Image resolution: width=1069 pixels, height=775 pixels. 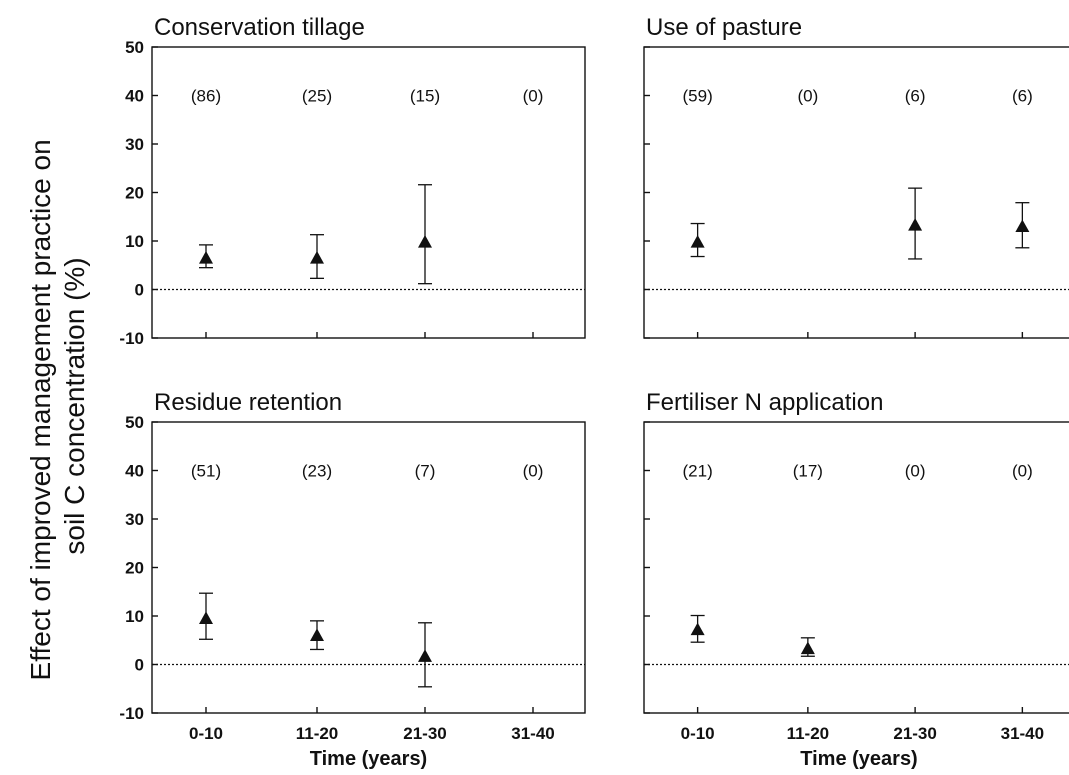 What do you see at coordinates (317, 96) in the screenshot?
I see `sample-count-label: (25)` at bounding box center [317, 96].